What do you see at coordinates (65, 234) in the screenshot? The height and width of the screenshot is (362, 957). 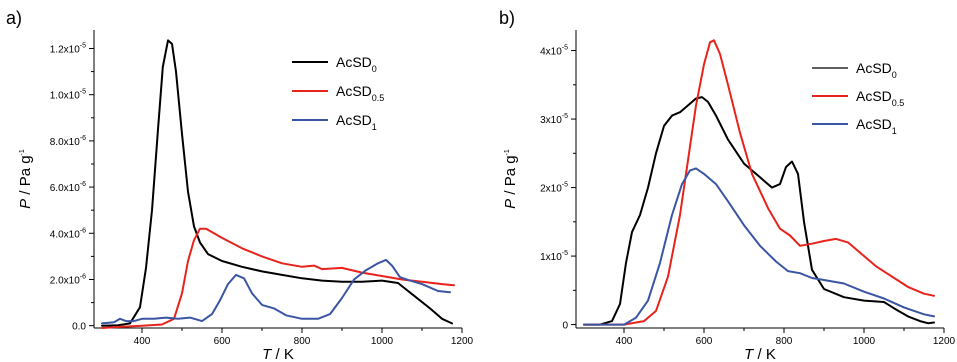 I see `y-tick-mantissa: 4.0x10` at bounding box center [65, 234].